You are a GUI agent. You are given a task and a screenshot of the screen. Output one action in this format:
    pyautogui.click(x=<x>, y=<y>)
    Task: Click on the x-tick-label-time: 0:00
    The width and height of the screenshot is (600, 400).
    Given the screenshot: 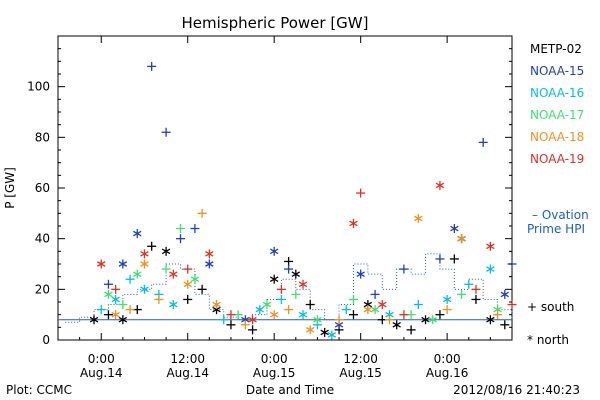 What is the action you would take?
    pyautogui.click(x=447, y=359)
    